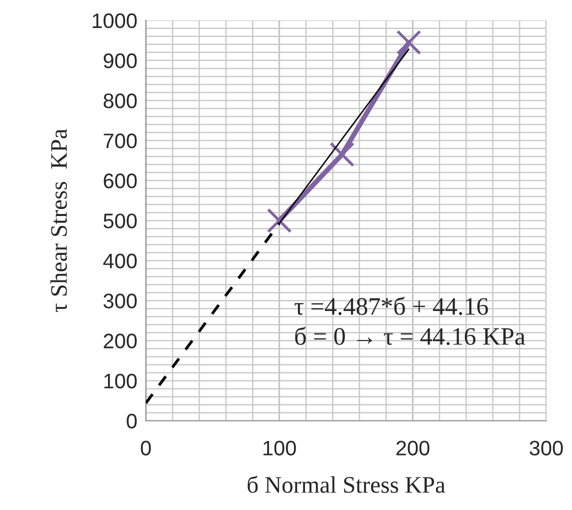 The height and width of the screenshot is (510, 572). What do you see at coordinates (120, 100) in the screenshot?
I see `y-tick-label: 800` at bounding box center [120, 100].